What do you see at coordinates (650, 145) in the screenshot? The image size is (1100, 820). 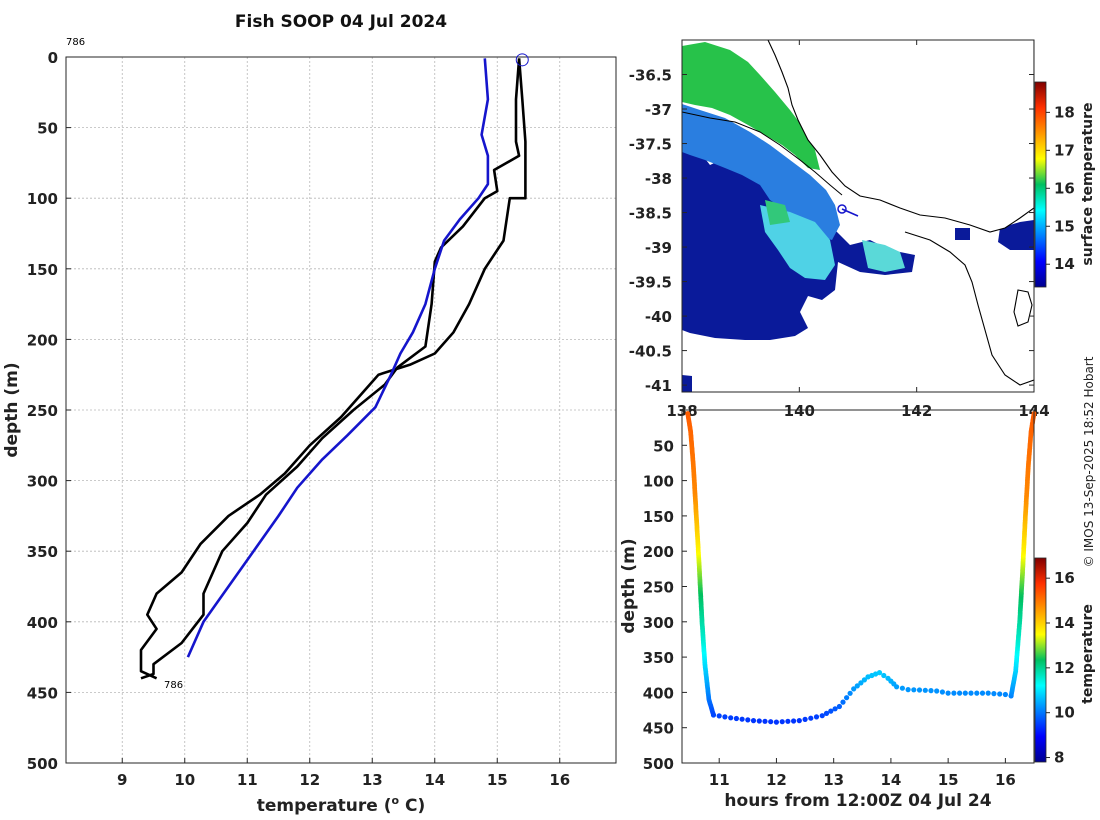 I see `map-y-tick-label: -37.5` at bounding box center [650, 145].